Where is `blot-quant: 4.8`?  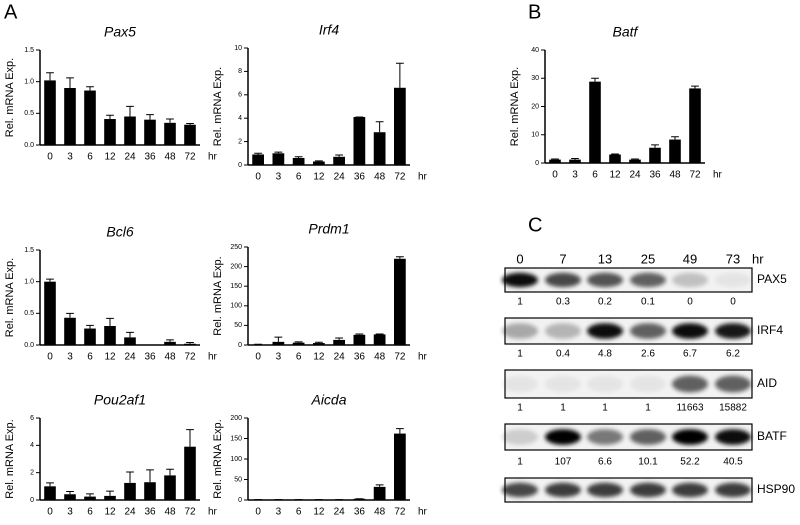 blot-quant: 4.8 is located at coordinates (605, 354).